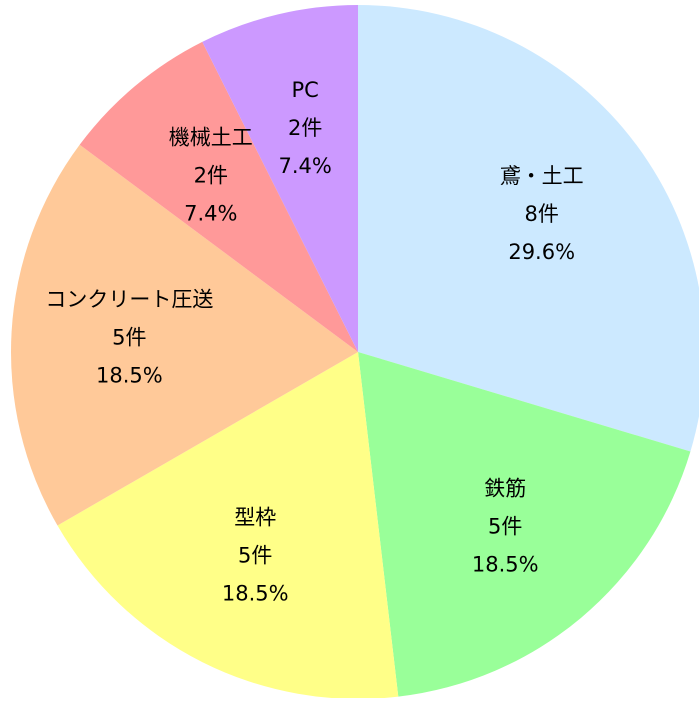  What do you see at coordinates (542, 176) in the screenshot?
I see `slice-label: 鳶・土工` at bounding box center [542, 176].